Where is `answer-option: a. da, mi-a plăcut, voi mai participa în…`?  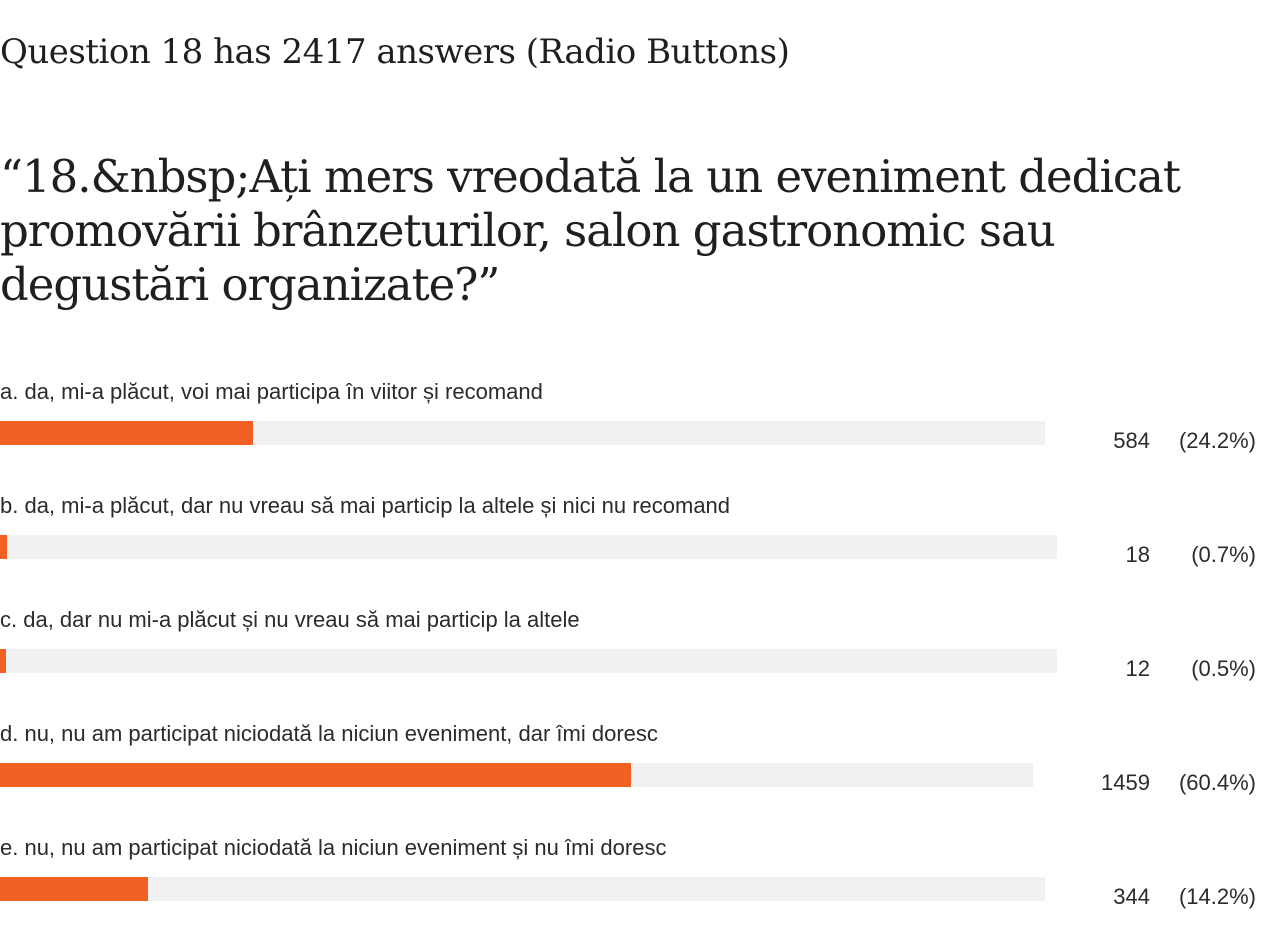 answer-option: a. da, mi-a plăcut, voi mai participa în… is located at coordinates (635, 427).